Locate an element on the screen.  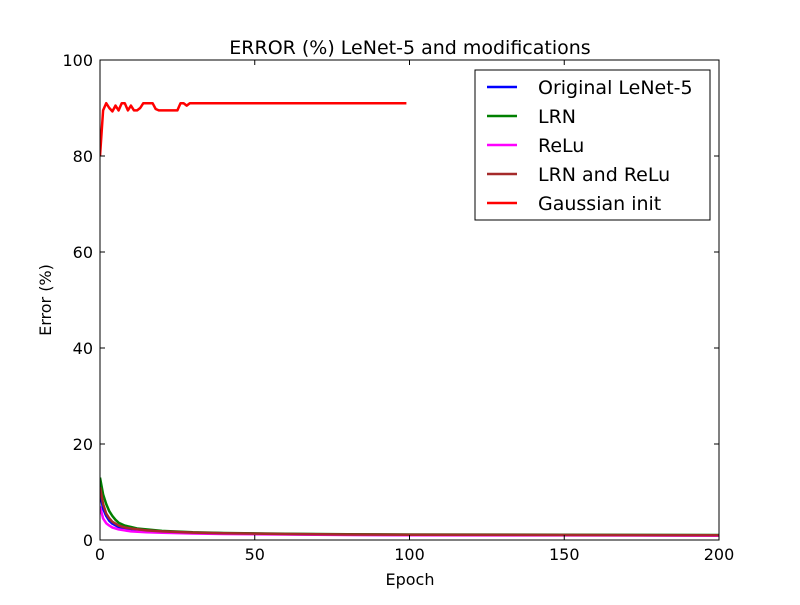
y-tick-label: 20 is located at coordinates (83, 444).